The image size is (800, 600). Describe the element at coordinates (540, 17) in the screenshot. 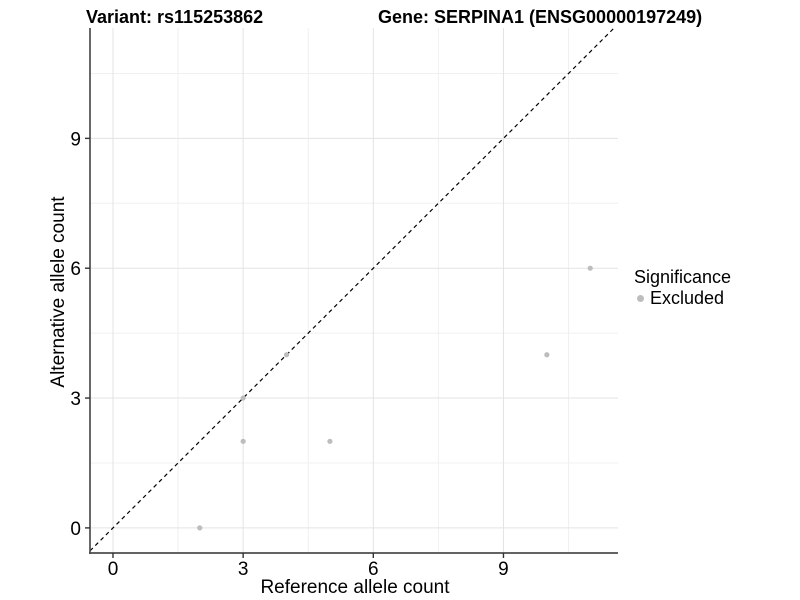

I see `plot-title-gene: Gene: SERPINA1 (ENSG00000197249)` at that location.